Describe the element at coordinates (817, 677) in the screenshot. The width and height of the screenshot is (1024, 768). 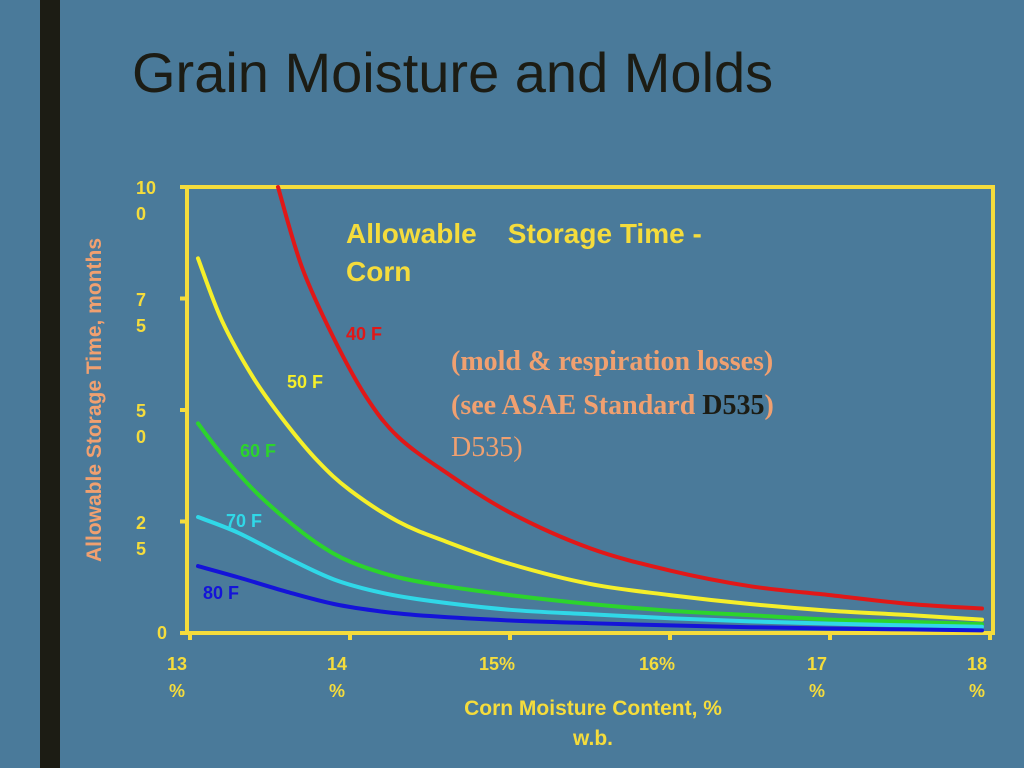
I see `x-tick-label: 17%` at that location.